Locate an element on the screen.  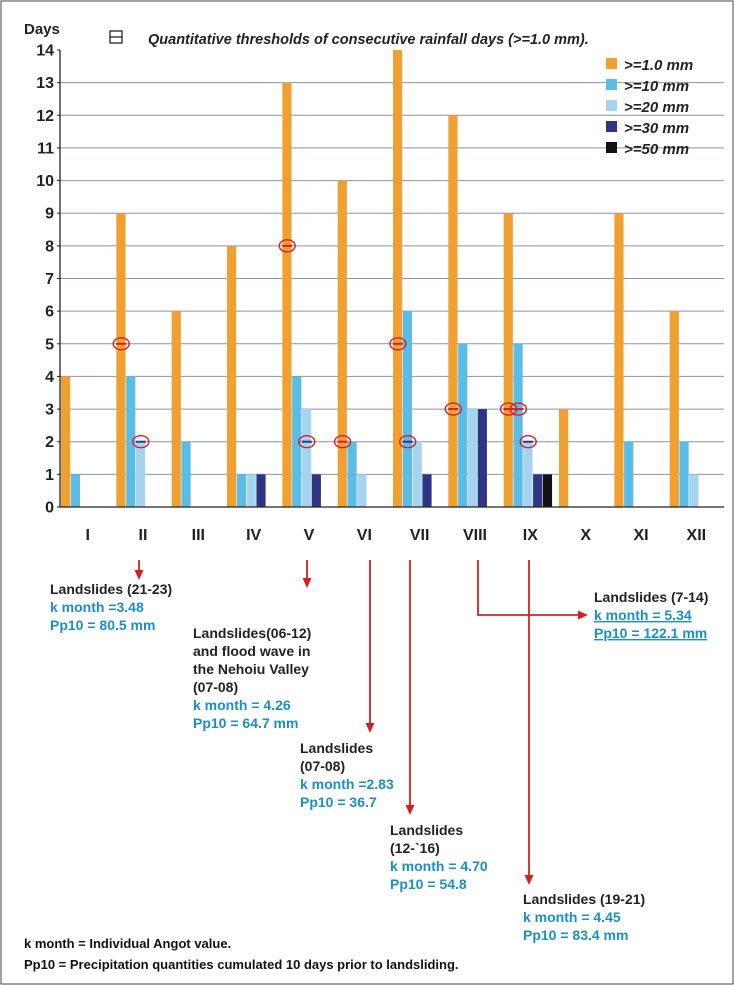
y-tick-label: 6 is located at coordinates (49, 312).